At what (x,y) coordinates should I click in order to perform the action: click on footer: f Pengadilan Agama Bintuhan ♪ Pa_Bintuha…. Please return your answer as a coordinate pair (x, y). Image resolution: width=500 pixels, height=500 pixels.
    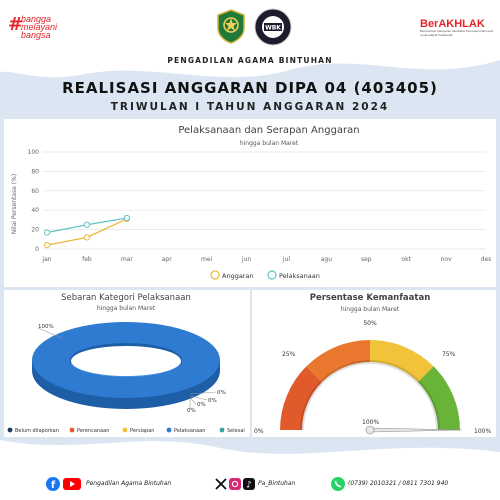
    Looking at the image, I should click on (250, 485).